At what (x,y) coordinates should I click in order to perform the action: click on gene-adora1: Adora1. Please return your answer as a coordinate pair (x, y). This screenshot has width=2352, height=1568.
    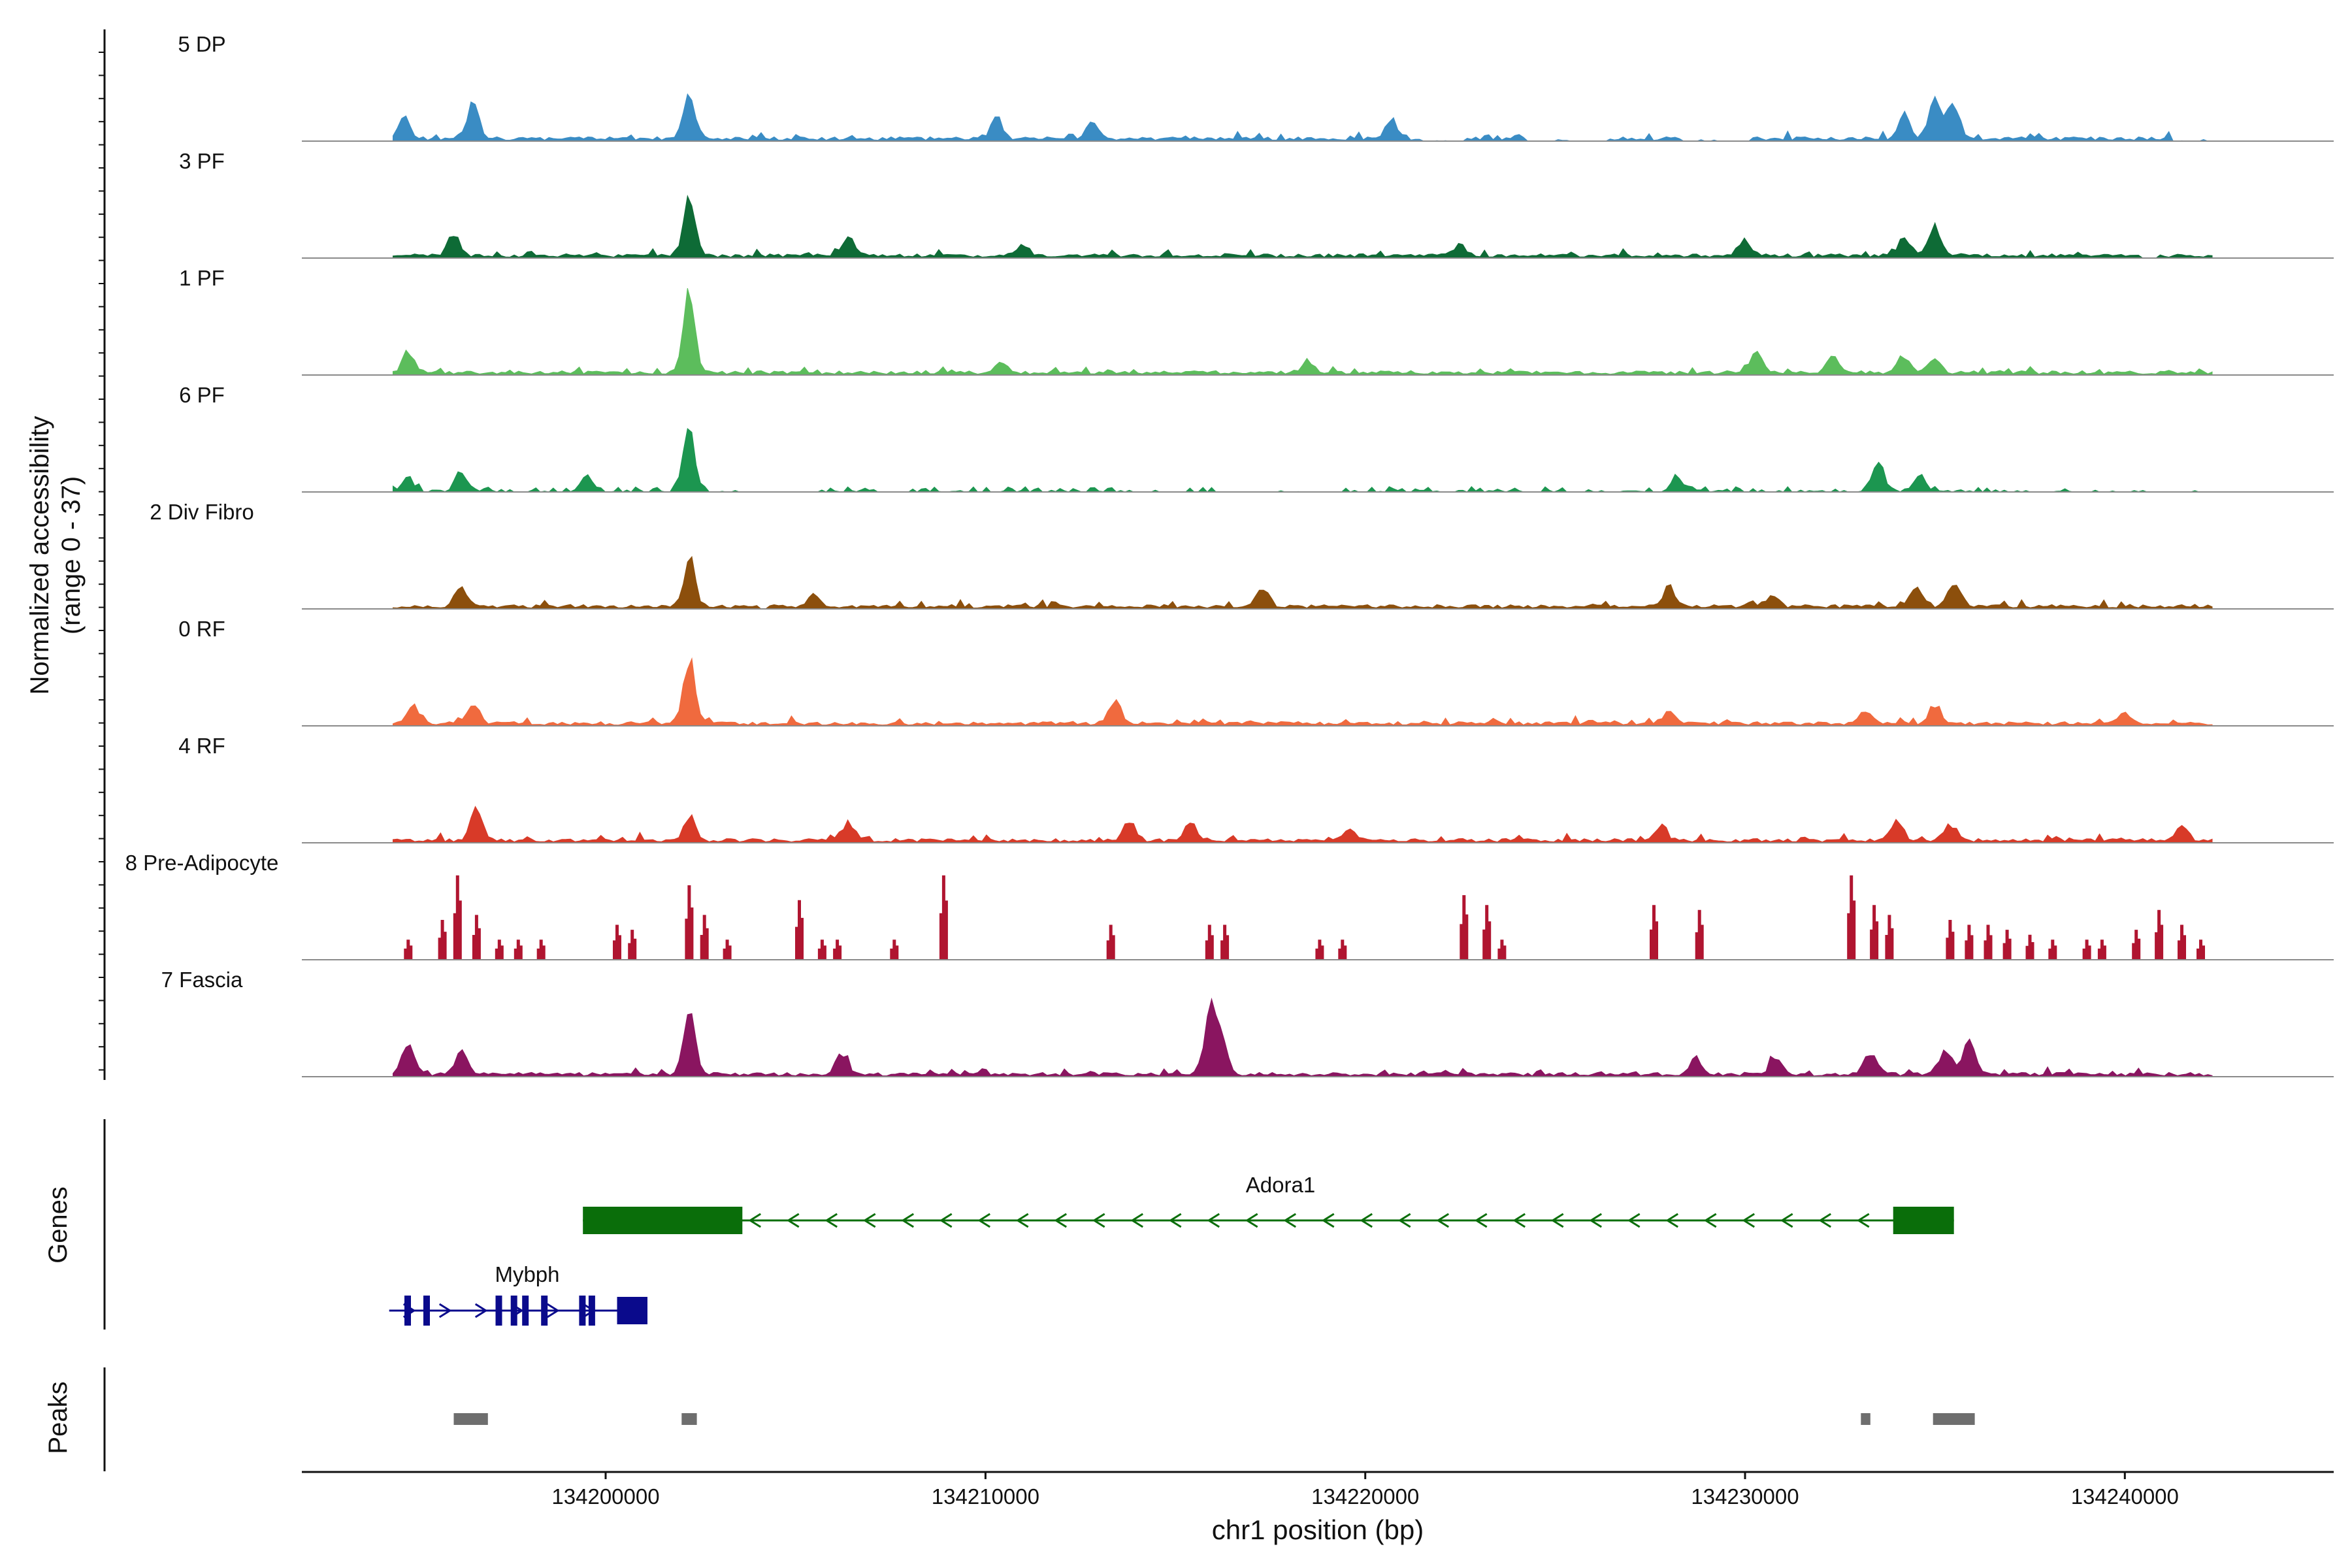
    Looking at the image, I should click on (1268, 1203).